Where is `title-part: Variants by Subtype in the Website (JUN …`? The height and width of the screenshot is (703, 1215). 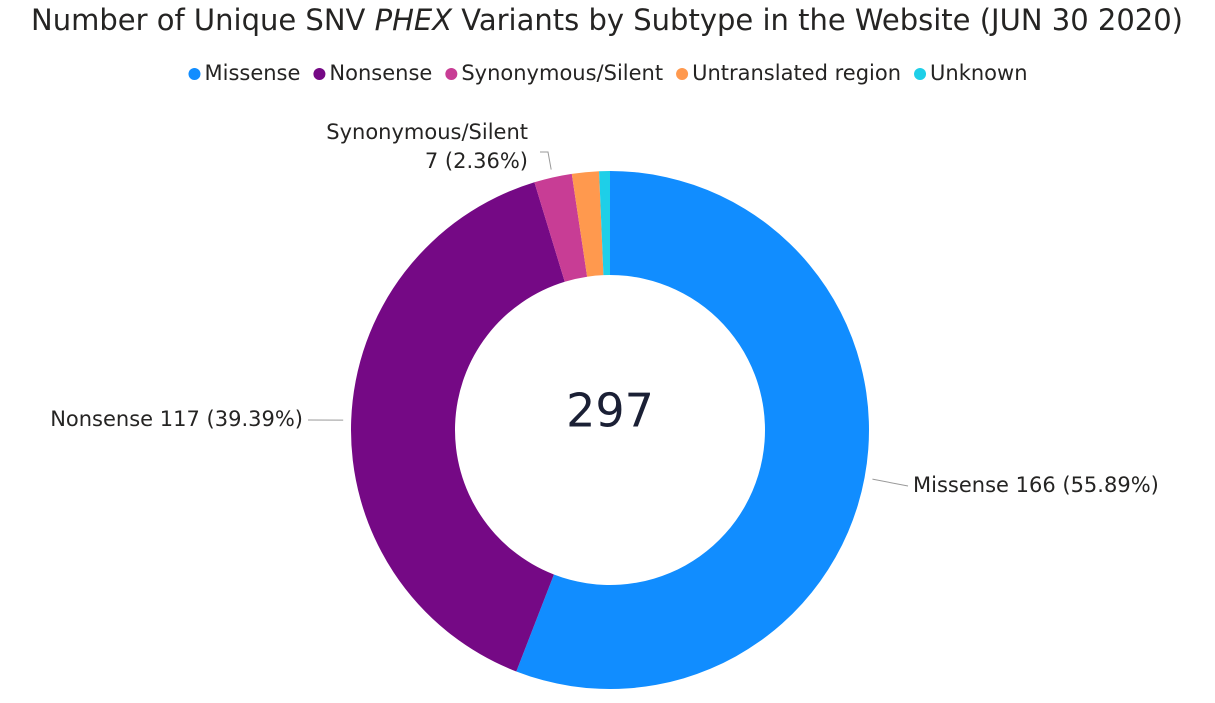
title-part: Variants by Subtype in the Website (JUN … is located at coordinates (817, 20).